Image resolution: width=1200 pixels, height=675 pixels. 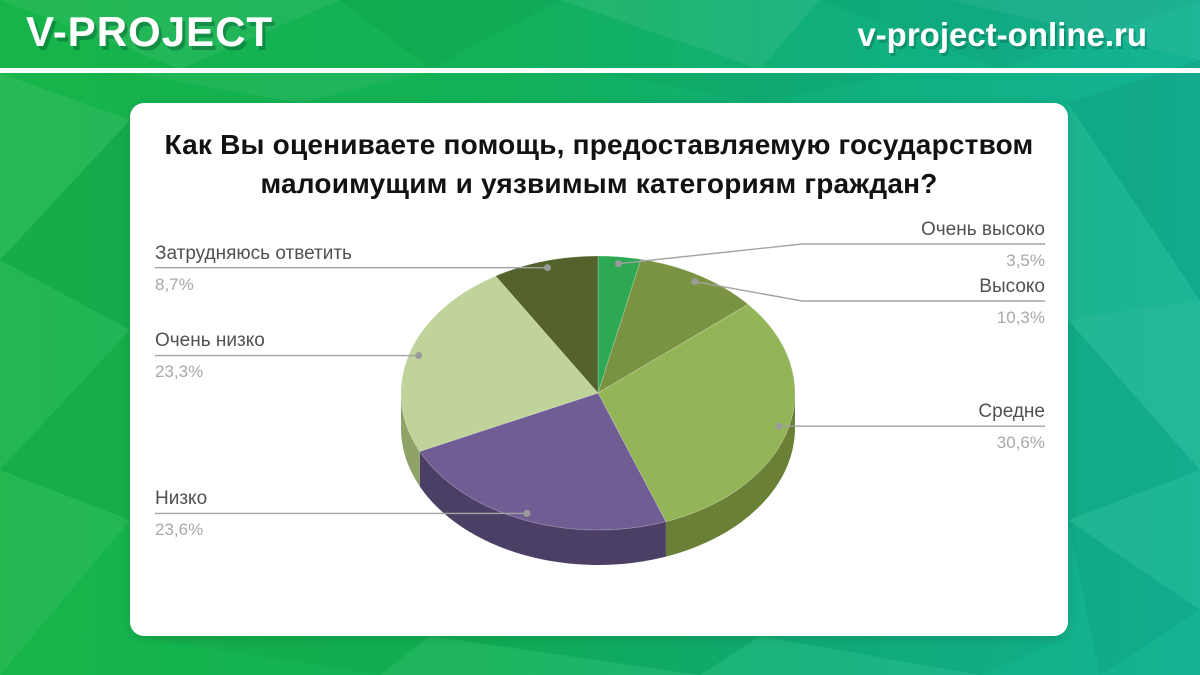 What do you see at coordinates (1002, 34) in the screenshot?
I see `site-url: v-project-online.ru` at bounding box center [1002, 34].